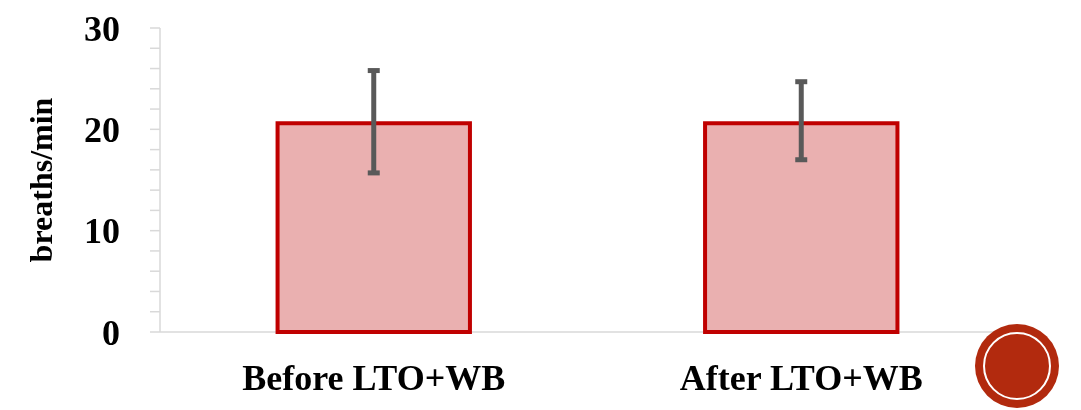 The width and height of the screenshot is (1081, 410). Describe the element at coordinates (41, 180) in the screenshot. I see `y-axis-title: breaths/min` at that location.